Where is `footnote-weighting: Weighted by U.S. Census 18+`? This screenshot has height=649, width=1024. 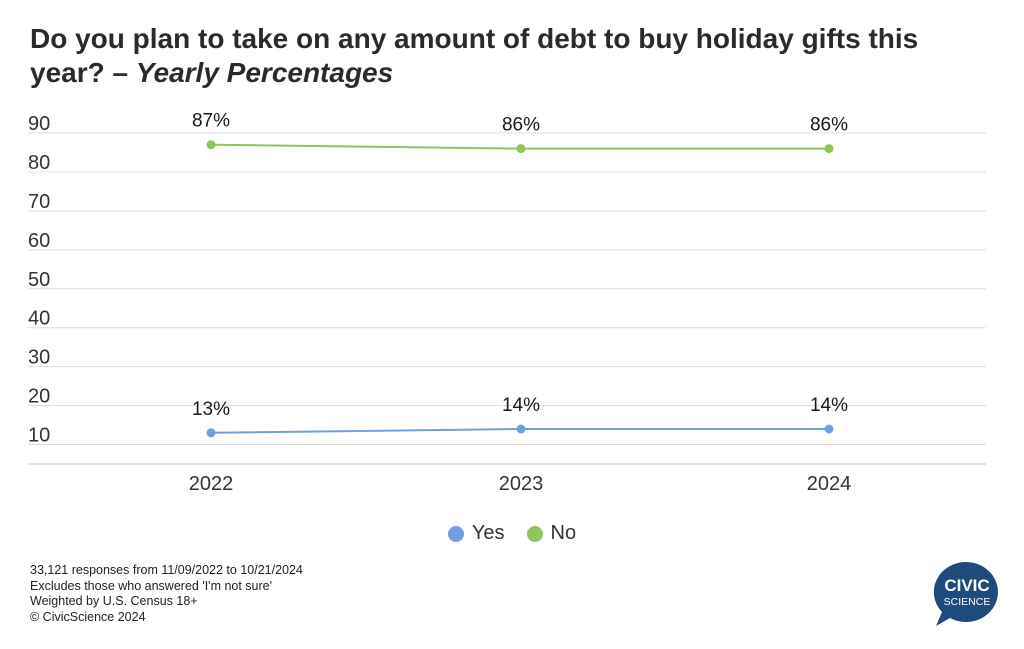 footnote-weighting: Weighted by U.S. Census 18+ is located at coordinates (114, 601).